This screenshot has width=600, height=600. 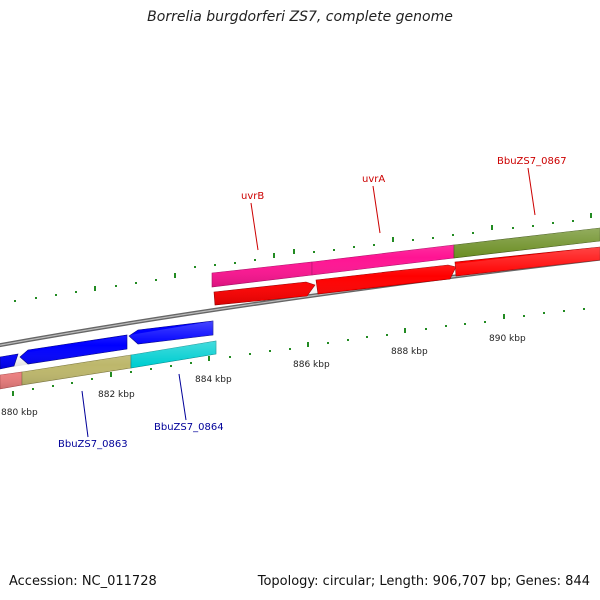 What do you see at coordinates (19, 413) in the screenshot?
I see `tick-label-880: 880 kbp` at bounding box center [19, 413].